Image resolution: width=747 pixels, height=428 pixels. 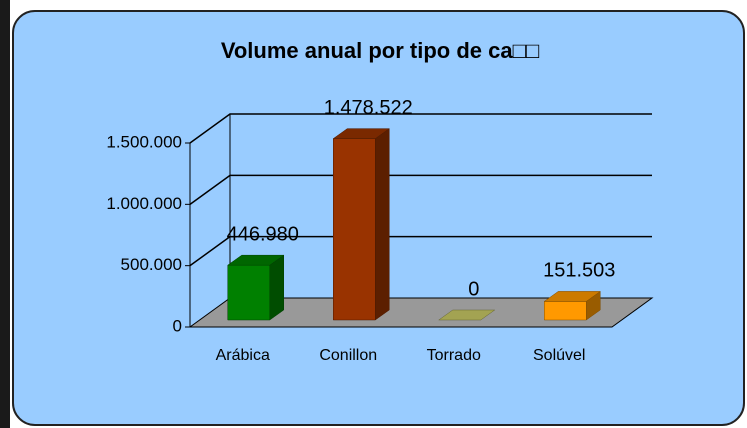 What do you see at coordinates (421, 312) in the screenshot?
I see `floor` at bounding box center [421, 312].